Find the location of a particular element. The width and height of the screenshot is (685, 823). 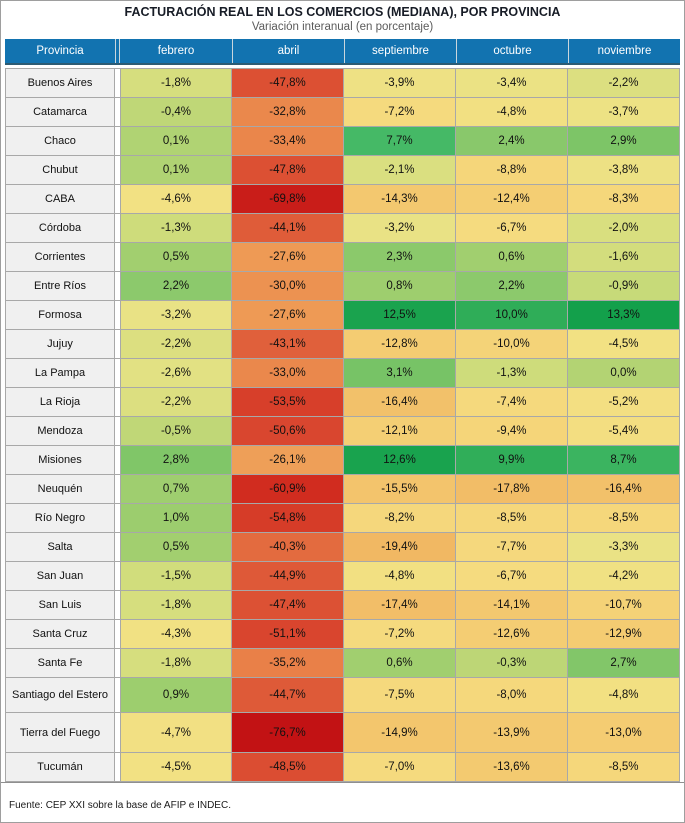

value-cell: -44,7% is located at coordinates (288, 695).